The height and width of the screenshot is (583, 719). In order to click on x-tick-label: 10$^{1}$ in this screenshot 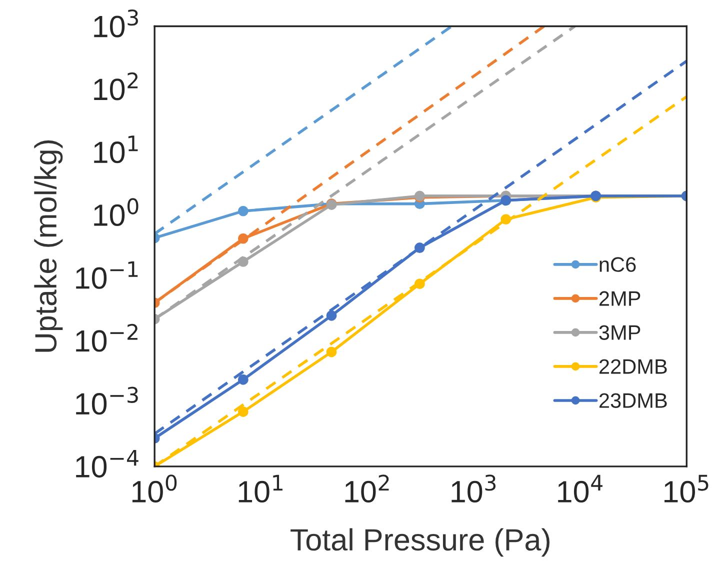, I will do `click(260, 488)`.